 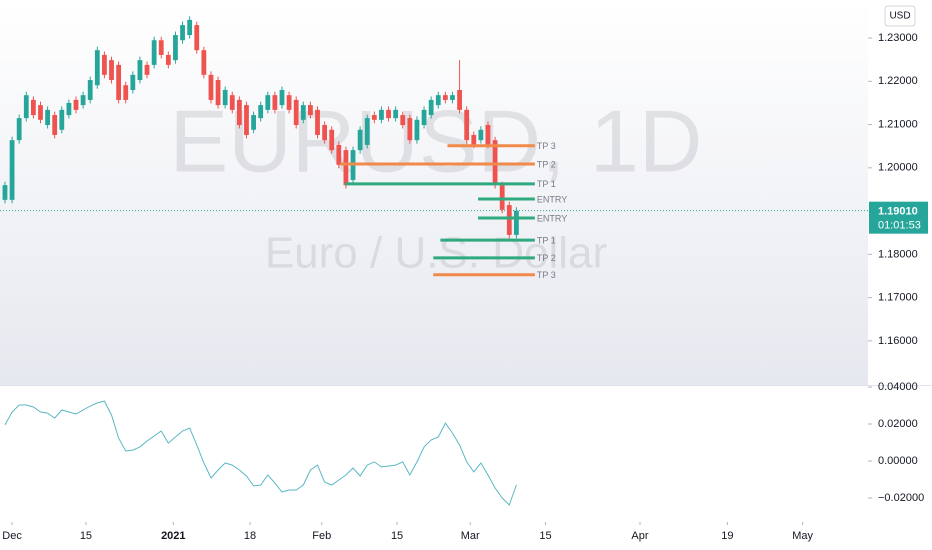 I want to click on y-tick-label: 1.18000, so click(x=898, y=254).